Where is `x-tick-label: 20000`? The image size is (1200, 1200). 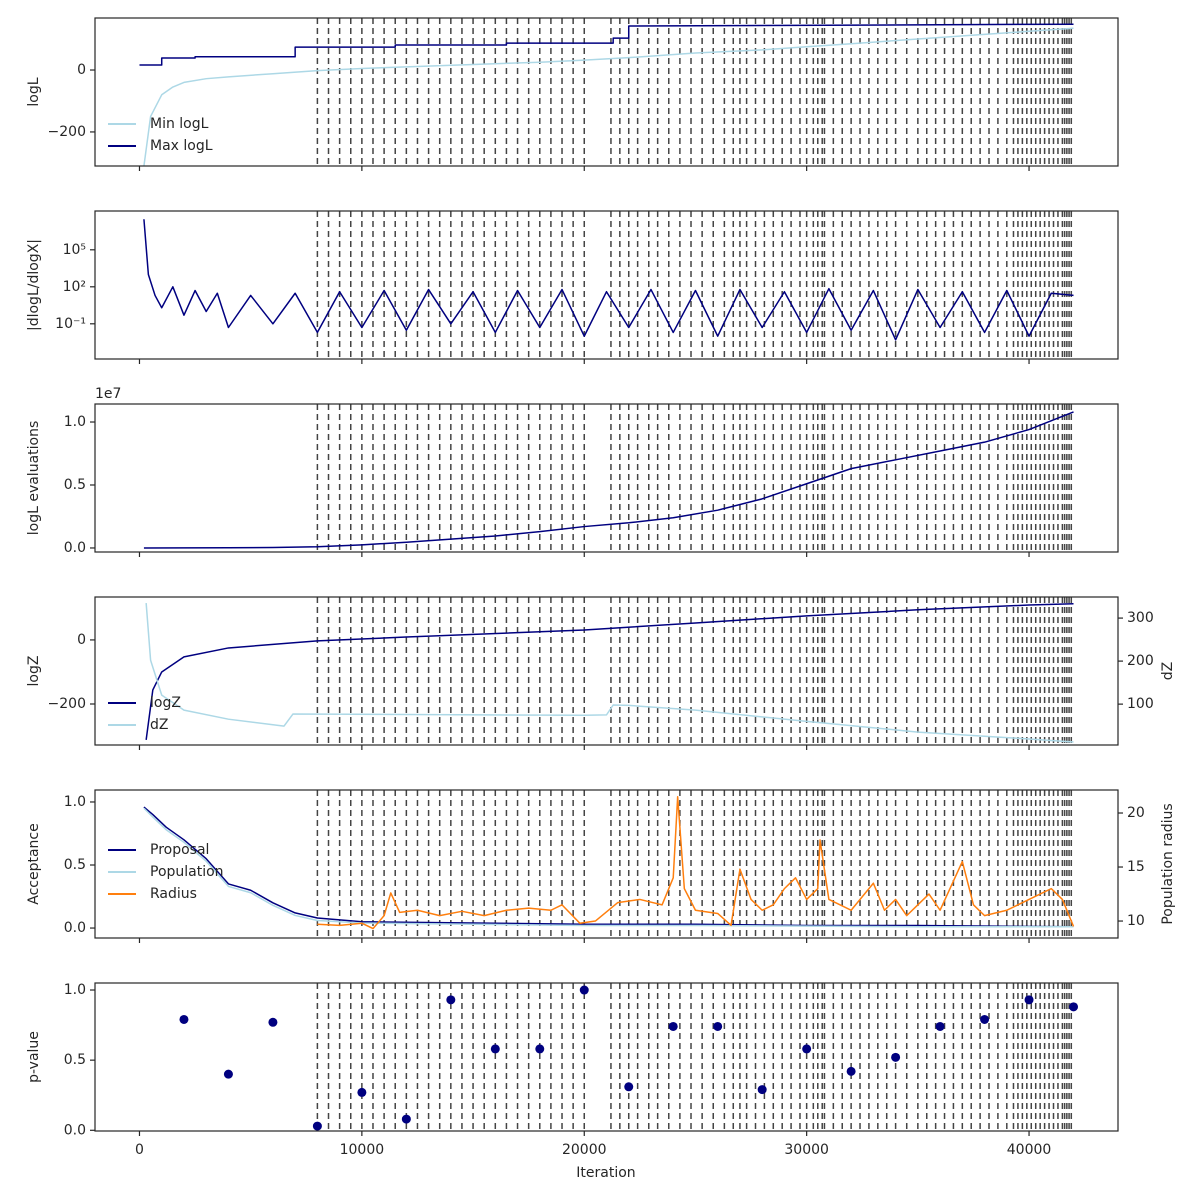
x-tick-label: 20000 is located at coordinates (584, 1150).